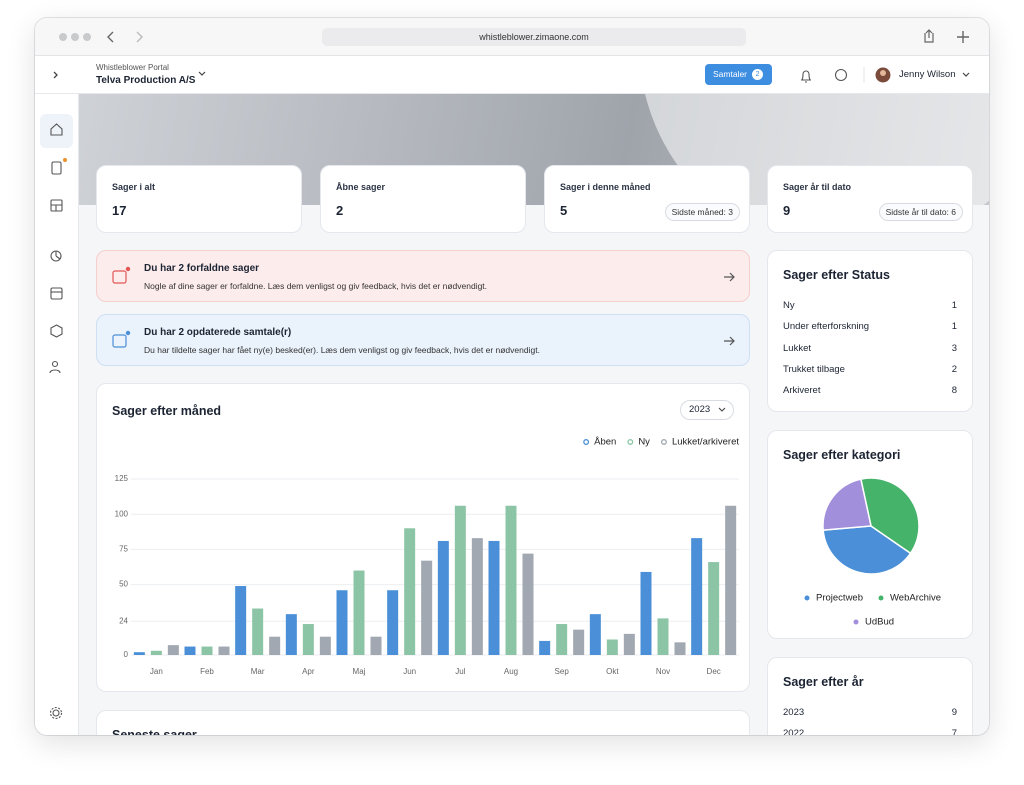 The image size is (1024, 785). I want to click on row-value: 7, so click(954, 731).